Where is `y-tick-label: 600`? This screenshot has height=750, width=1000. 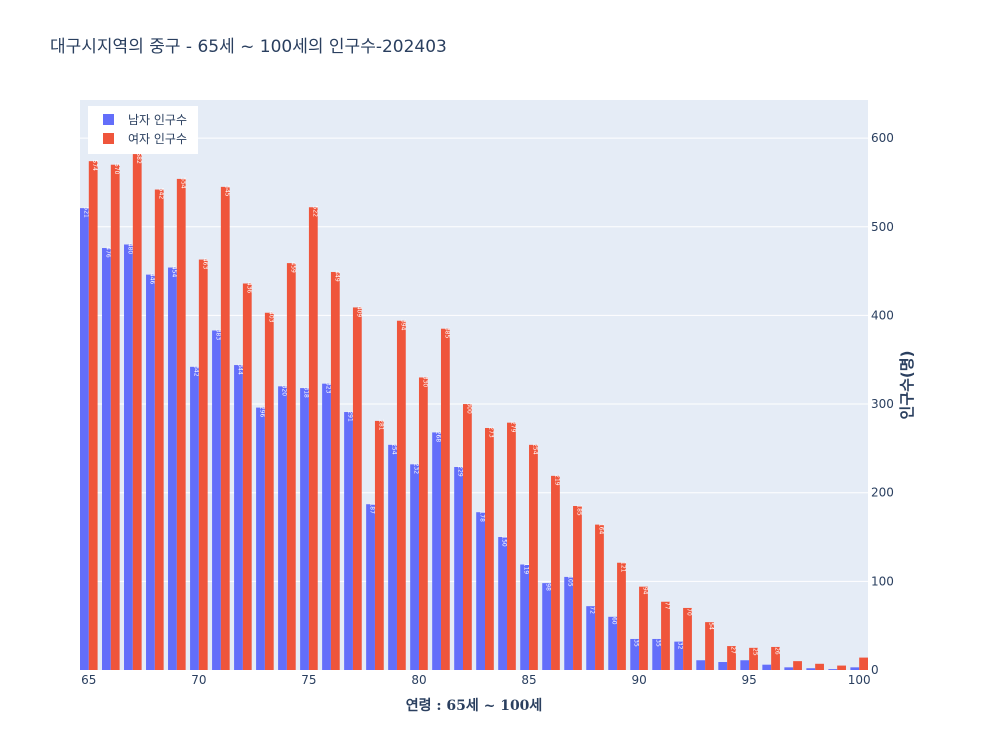
y-tick-label: 600 is located at coordinates (882, 138).